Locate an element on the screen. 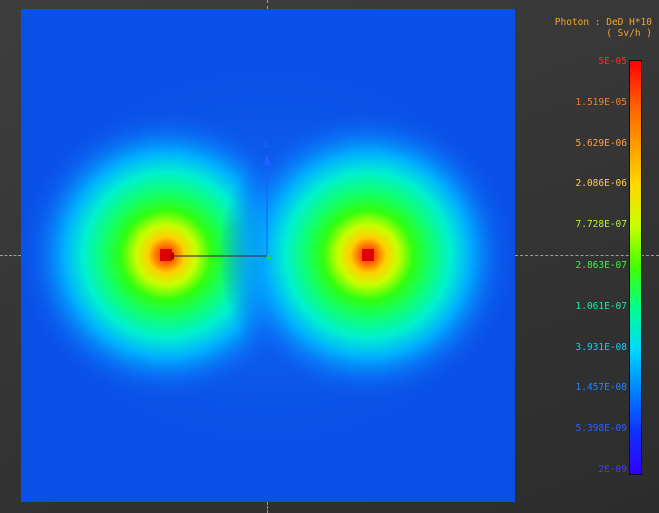 This screenshot has width=659, height=513. z-axis-label: z is located at coordinates (266, 144).